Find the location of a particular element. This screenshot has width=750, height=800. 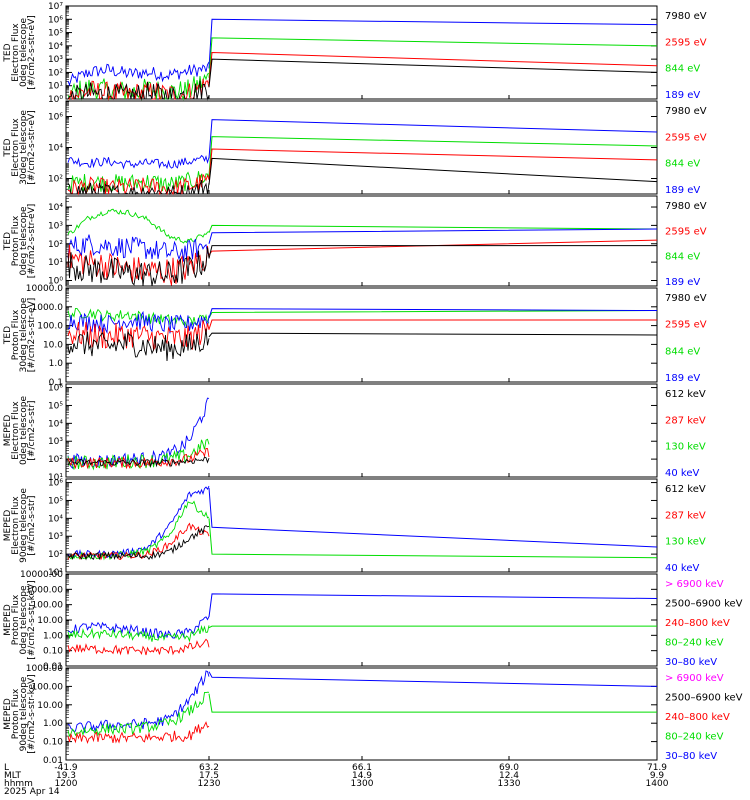

date-label: 2025 Apr 14 is located at coordinates (32, 792).